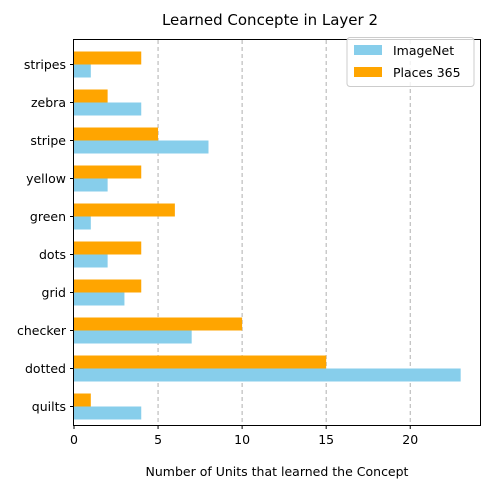 This screenshot has width=490, height=490. Describe the element at coordinates (410, 62) in the screenshot. I see `legend: ImageNet Places 365` at that location.